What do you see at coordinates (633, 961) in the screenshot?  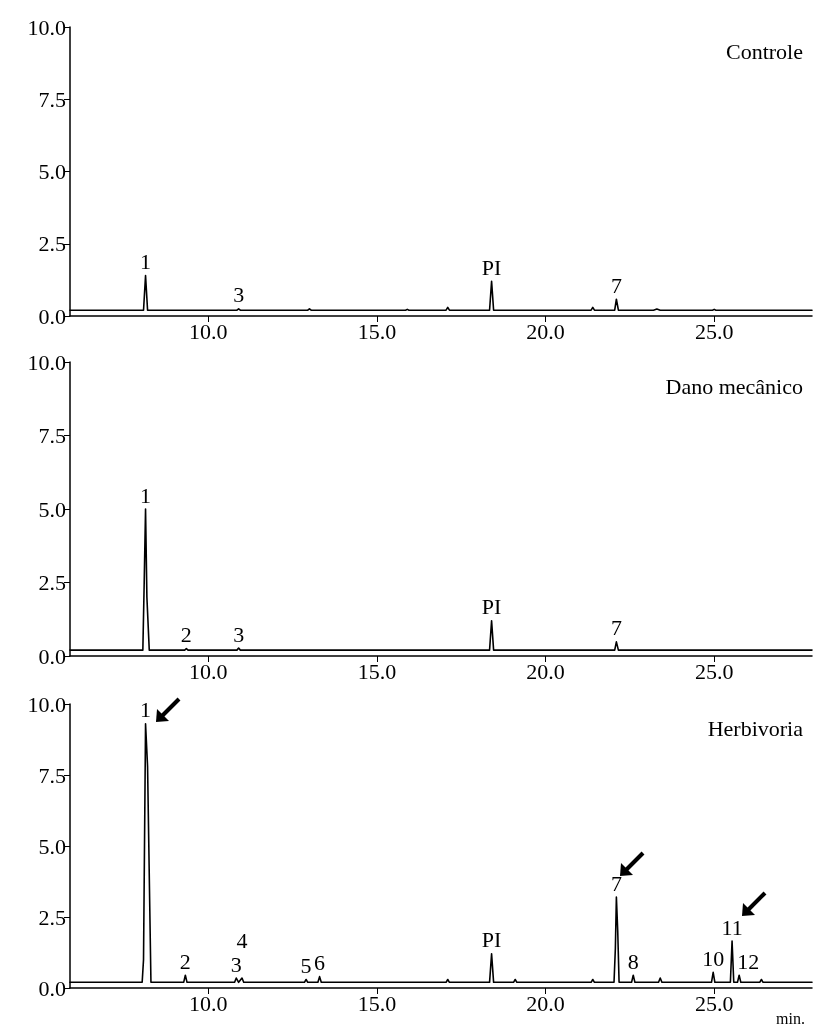 I see `annotation: 8` at bounding box center [633, 961].